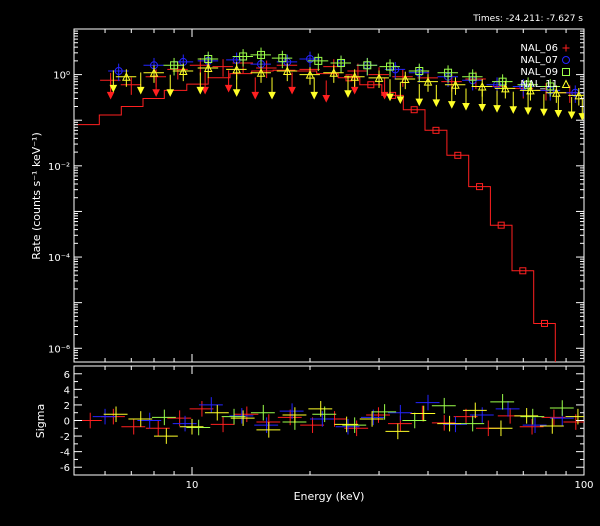  What do you see at coordinates (67, 390) in the screenshot?
I see `residuals-y-tick-label: 4` at bounding box center [67, 390].